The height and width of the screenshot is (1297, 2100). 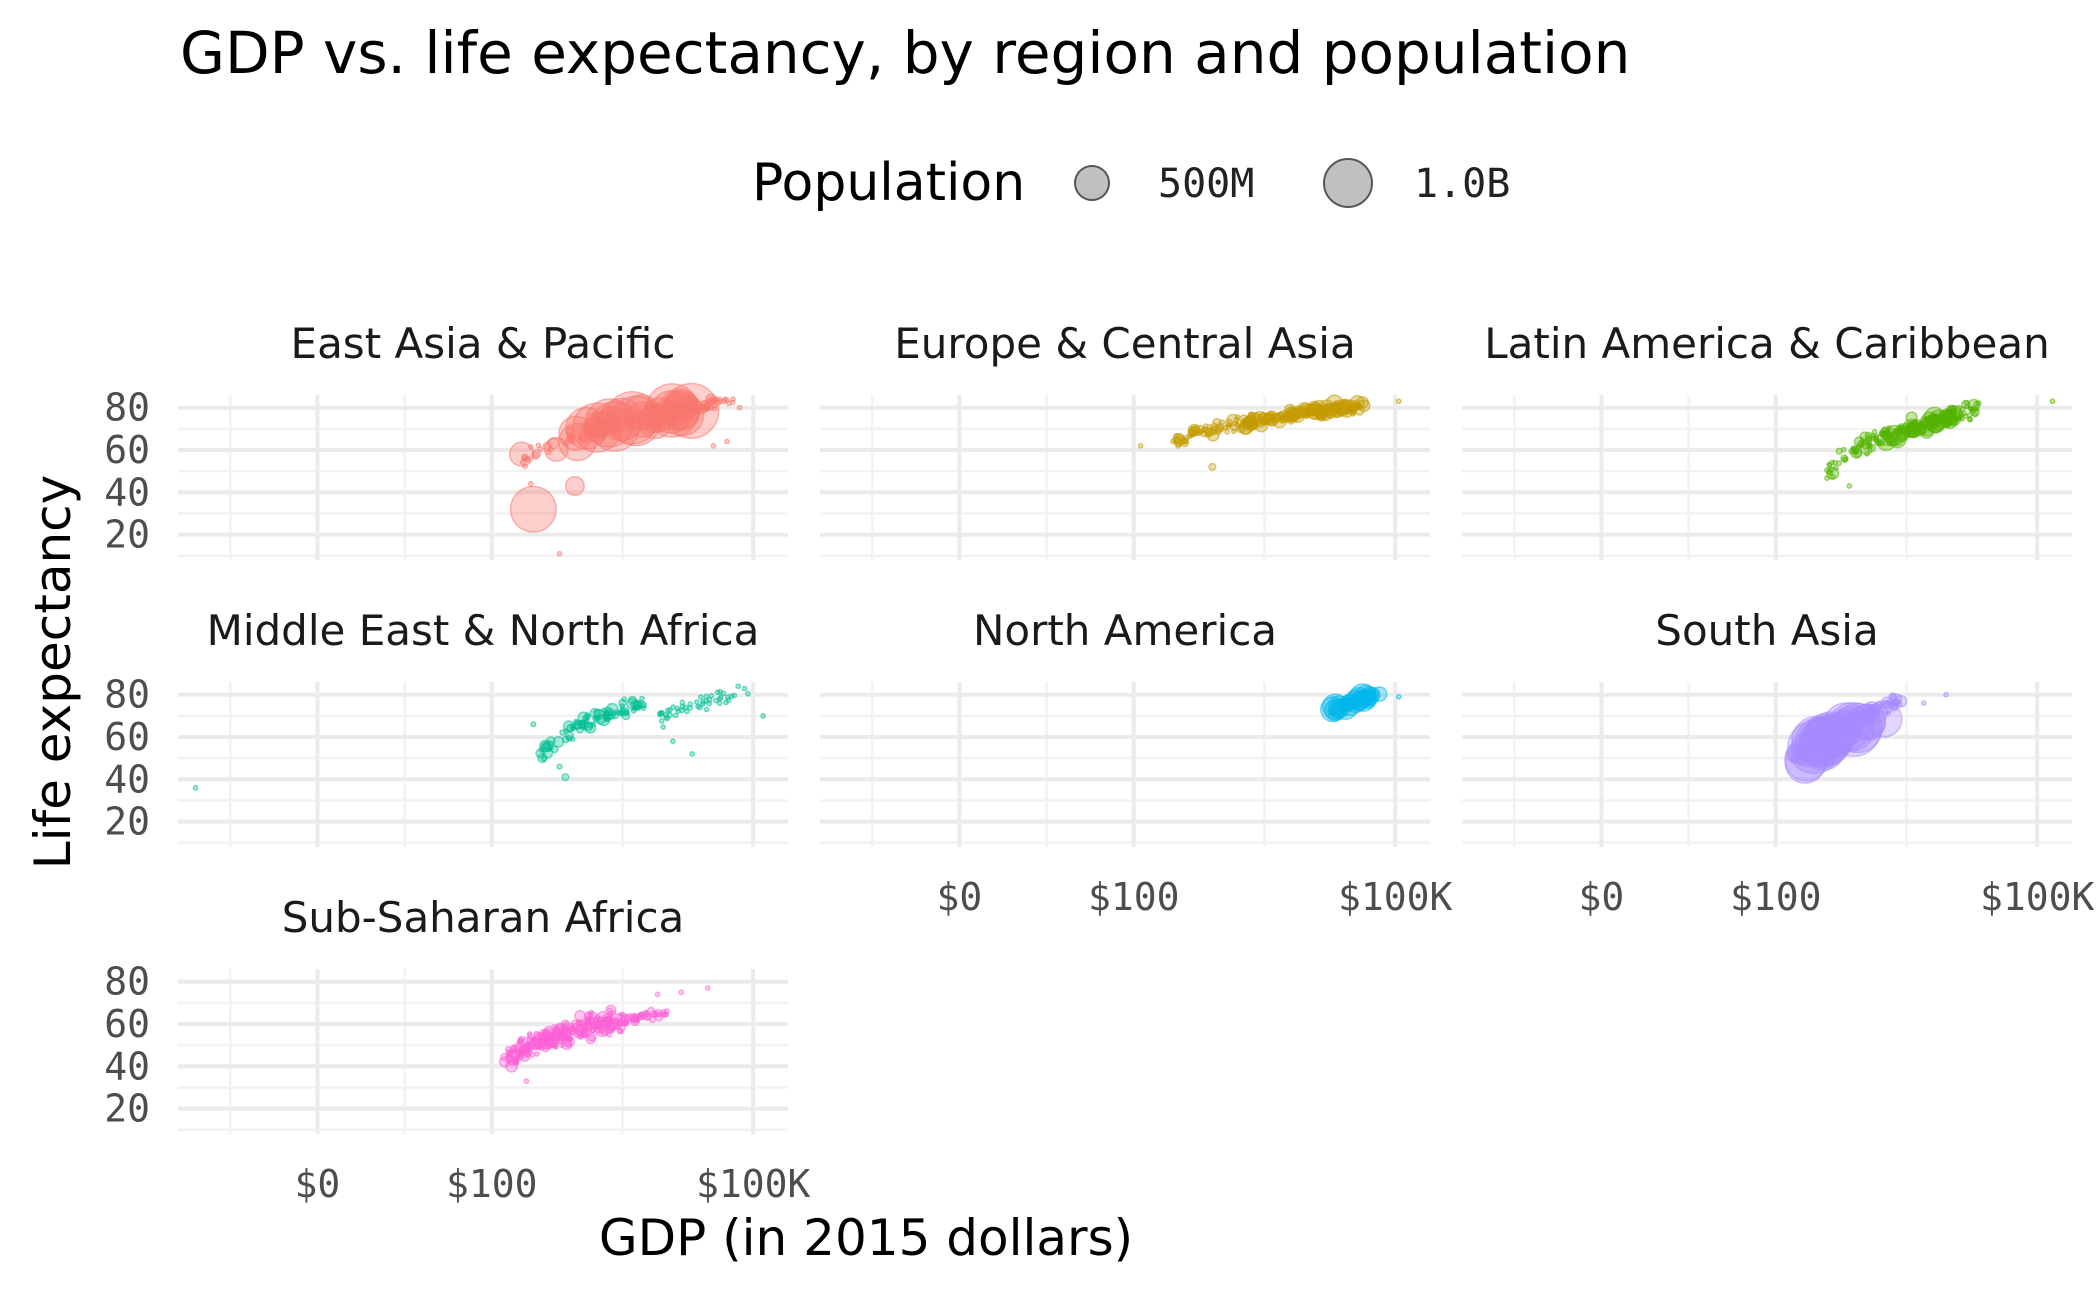 I want to click on x-axis-title: GDP (in 2015 dollars), so click(x=866, y=1238).